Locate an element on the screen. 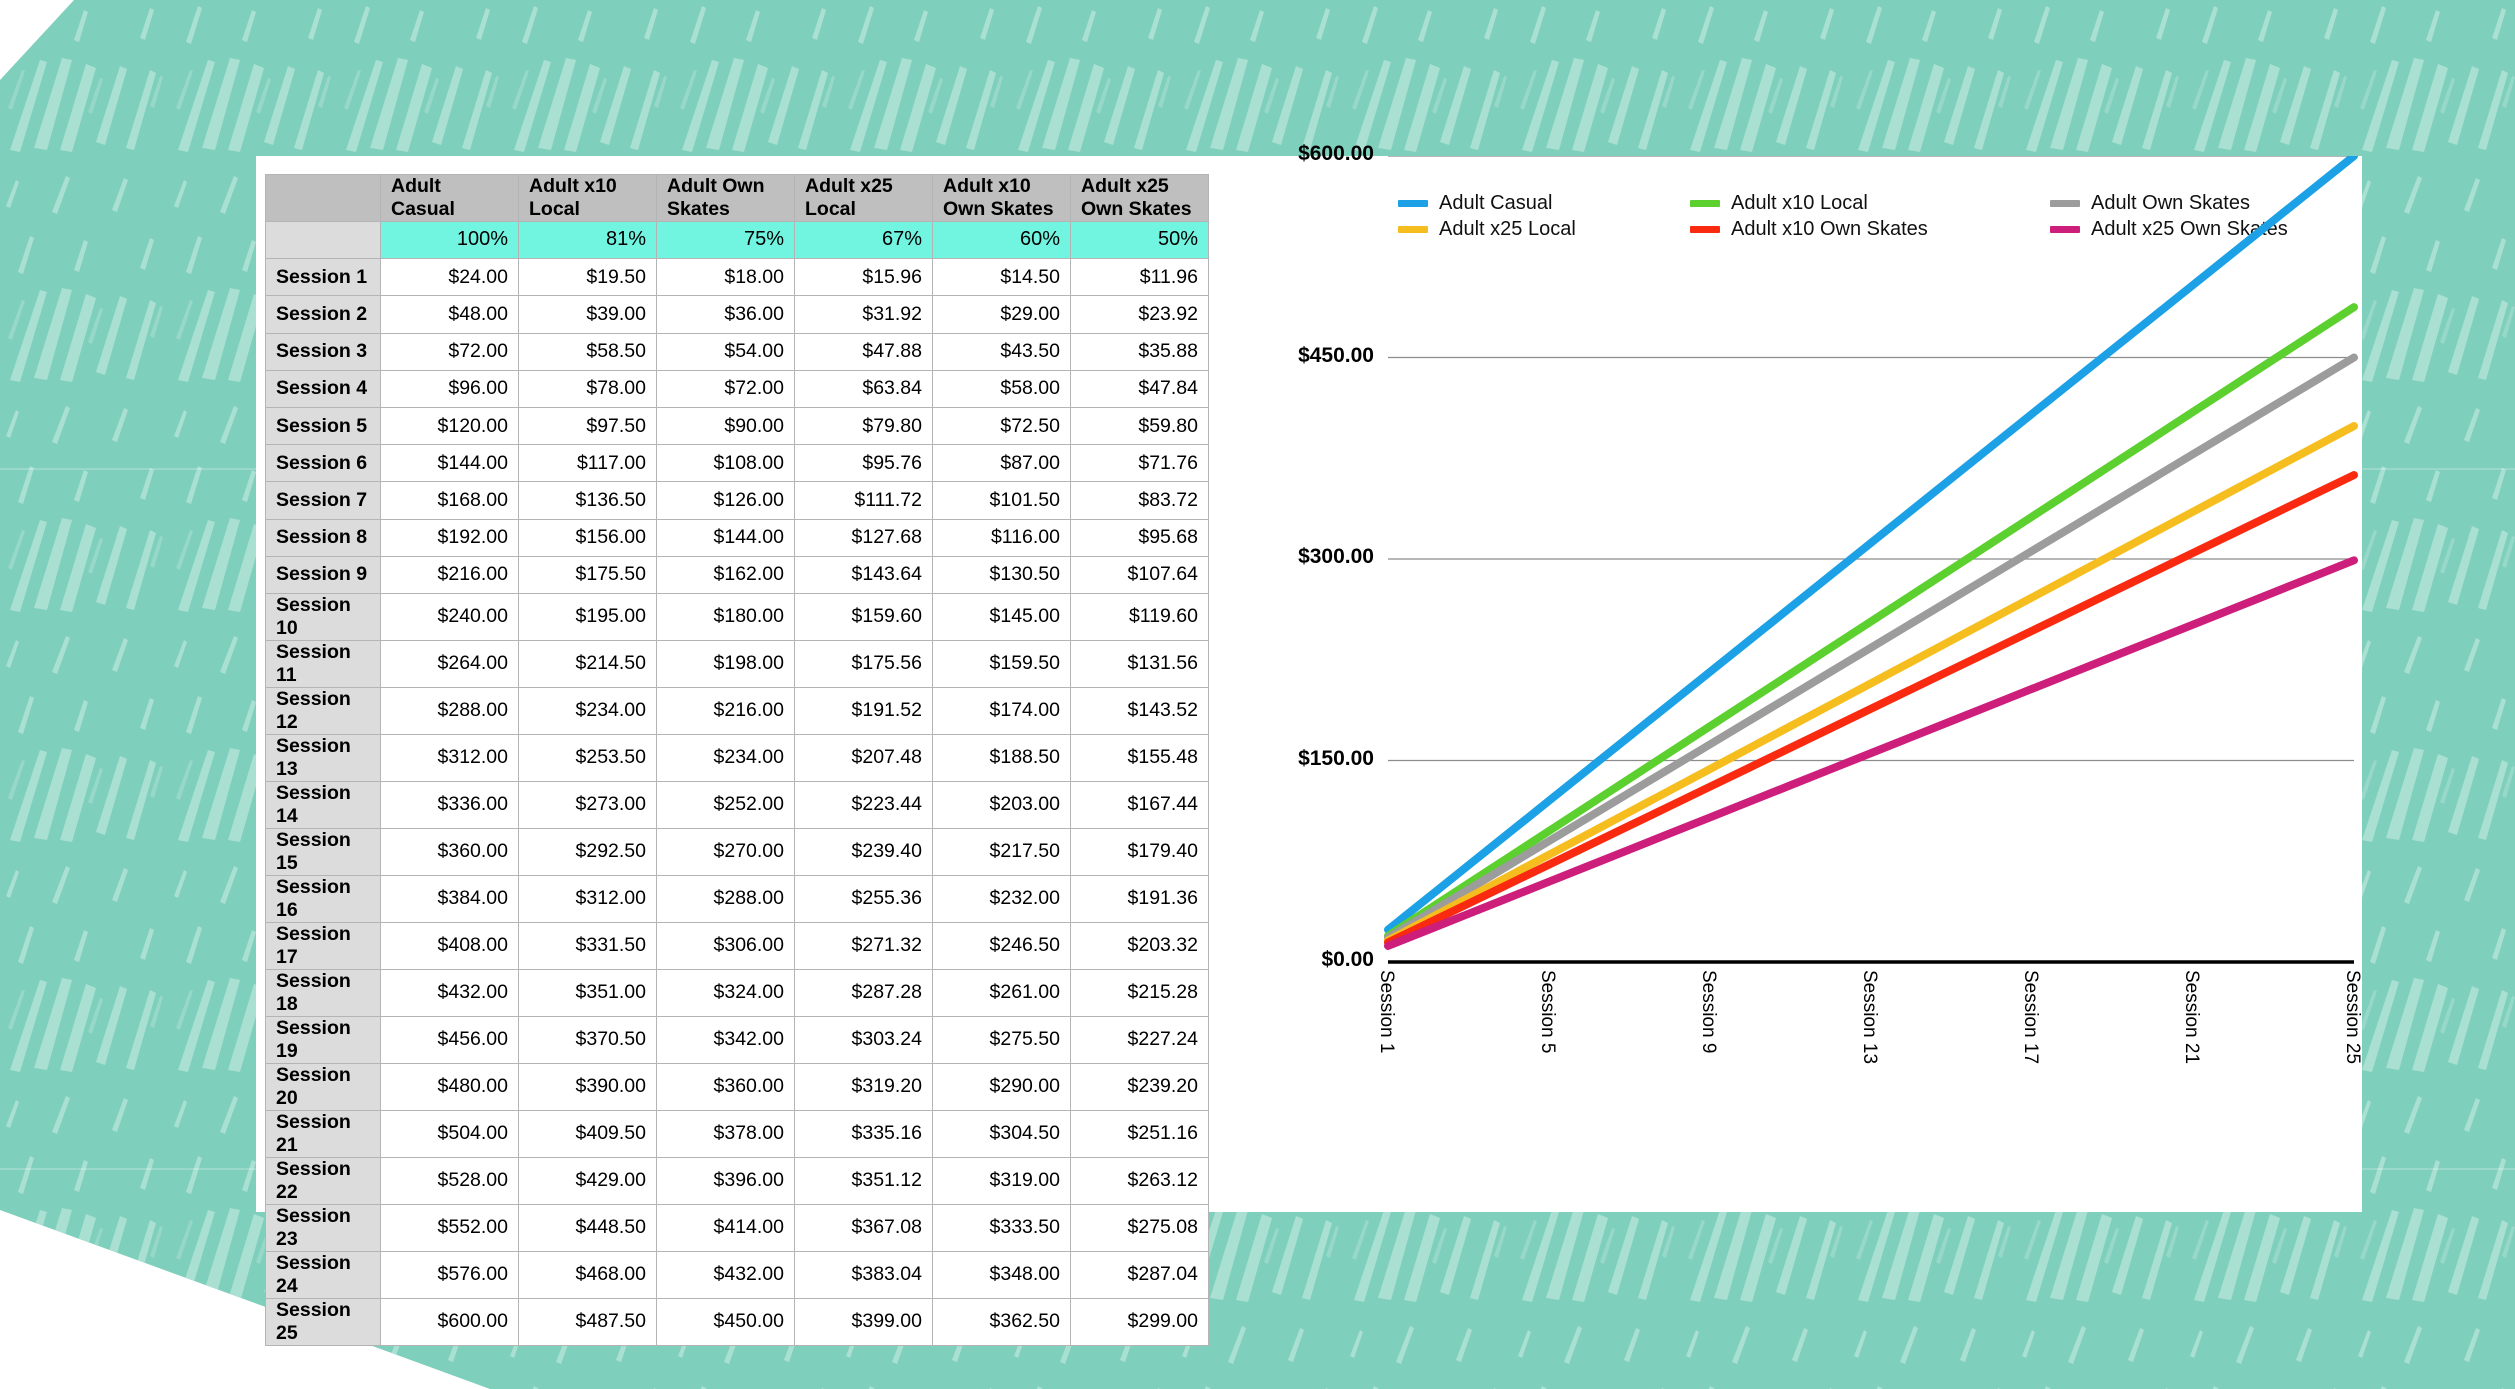 The height and width of the screenshot is (1389, 2515). price-cell: $180.00 is located at coordinates (725, 616).